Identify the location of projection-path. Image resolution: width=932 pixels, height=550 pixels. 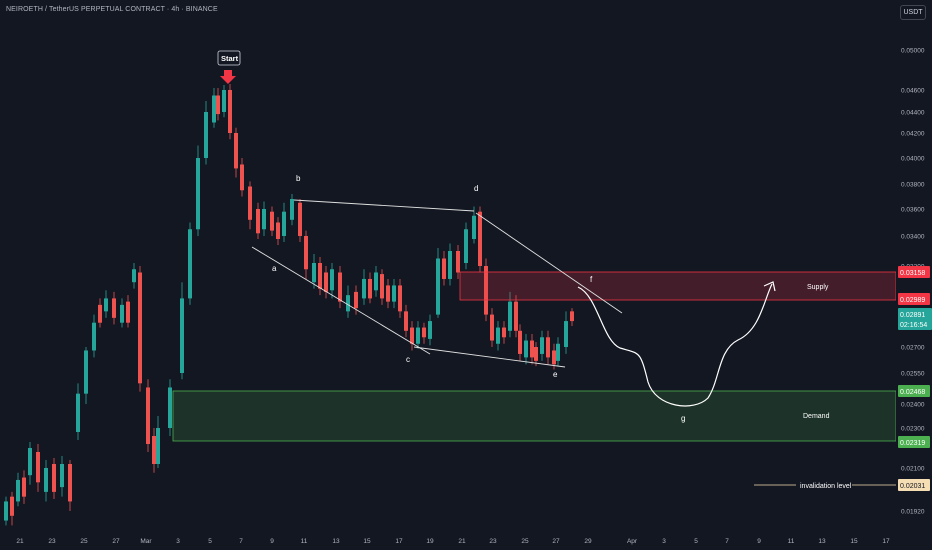
(675, 345).